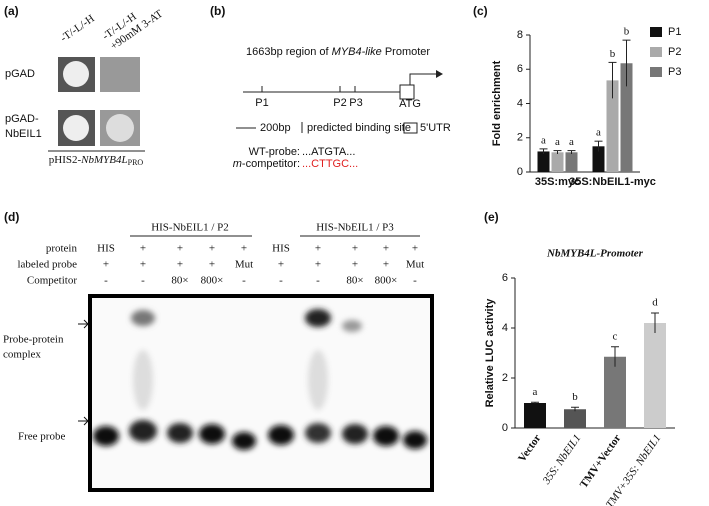 This screenshot has width=709, height=506. What do you see at coordinates (562, 459) in the screenshot?
I see `x-tick-label: 35S: NbEIL1` at bounding box center [562, 459].